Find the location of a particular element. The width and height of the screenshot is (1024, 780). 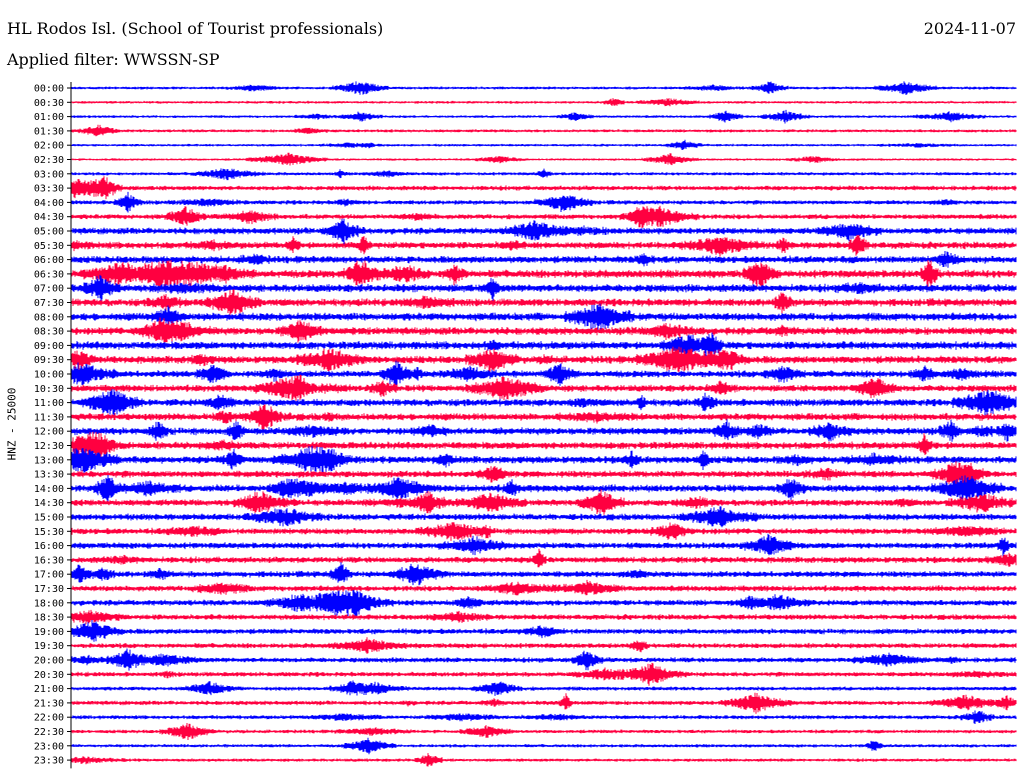

y-tick-label: 15:30 is located at coordinates (49, 532).